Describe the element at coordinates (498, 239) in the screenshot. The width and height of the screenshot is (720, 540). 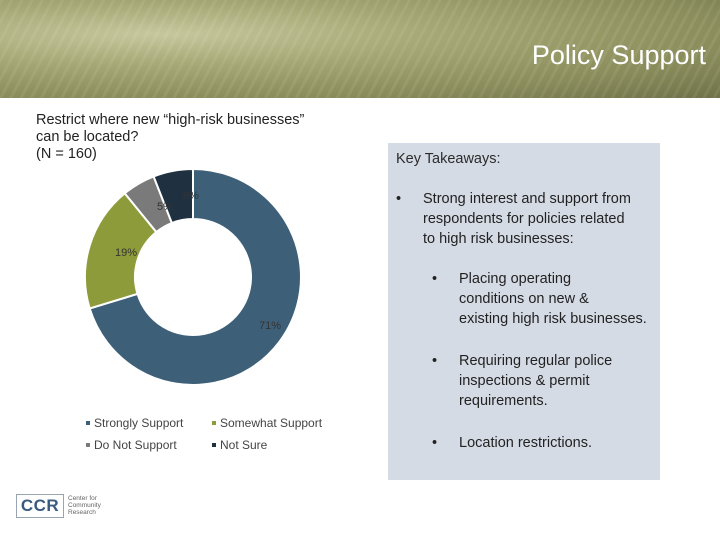
I see `takeaway-line: to high risk businesses:` at that location.